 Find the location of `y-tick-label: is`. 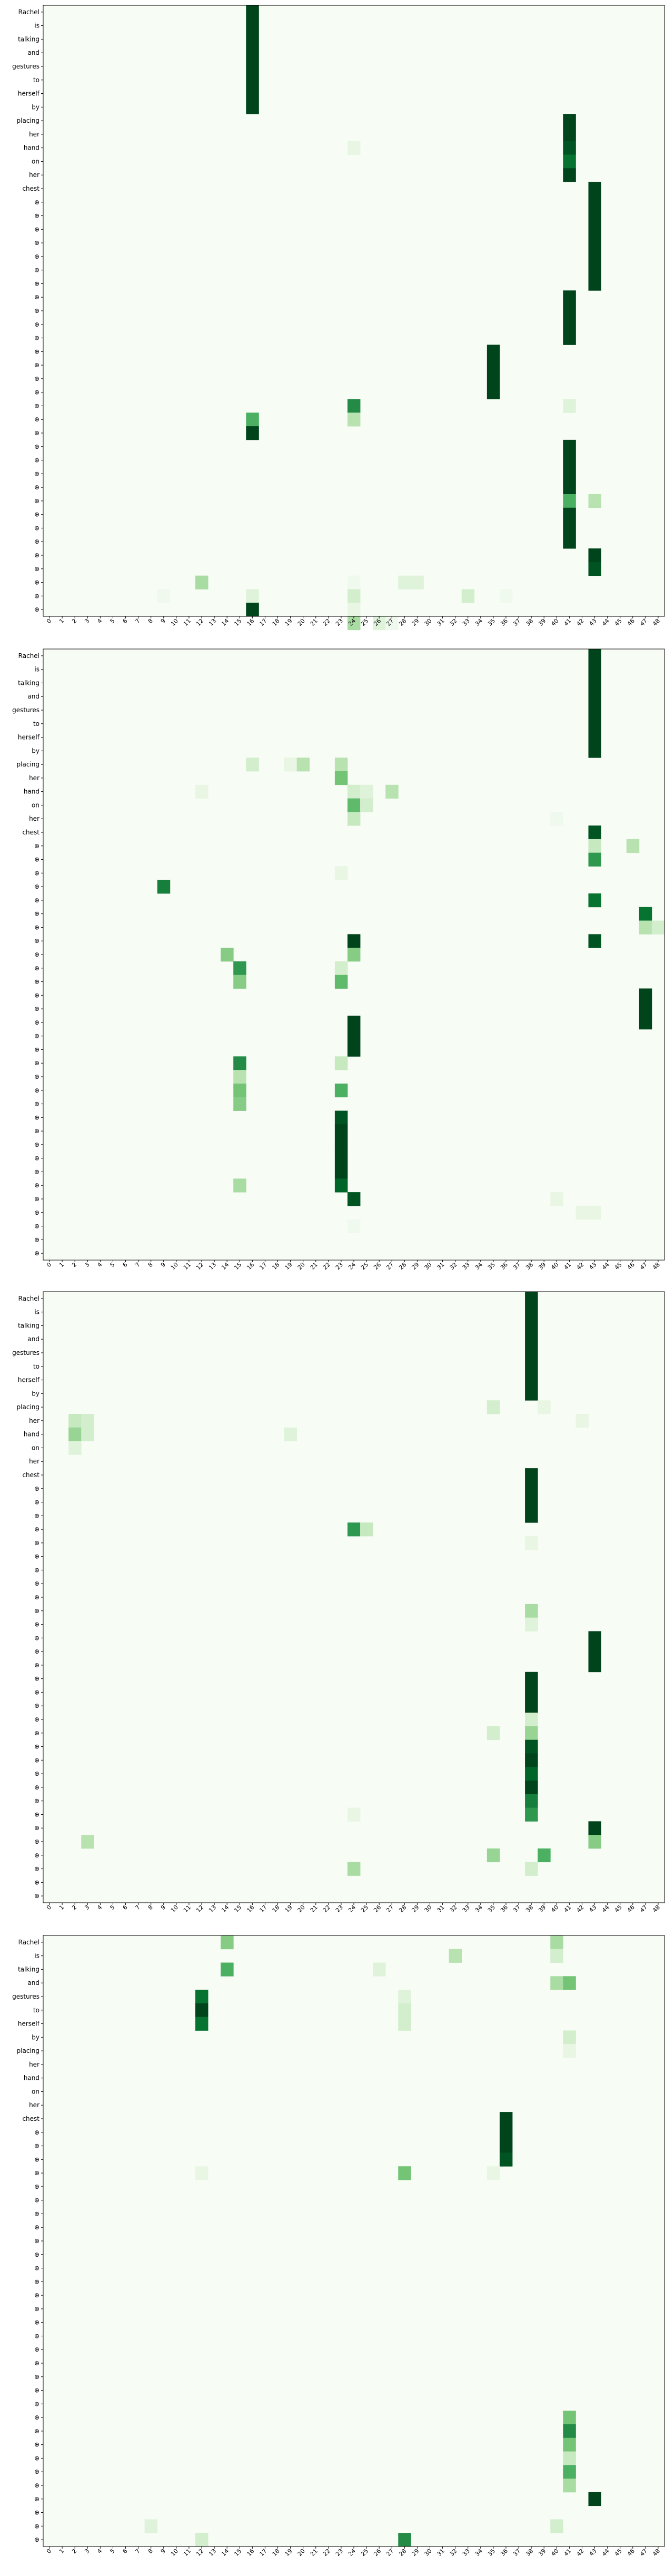

y-tick-label: is is located at coordinates (36, 1956).